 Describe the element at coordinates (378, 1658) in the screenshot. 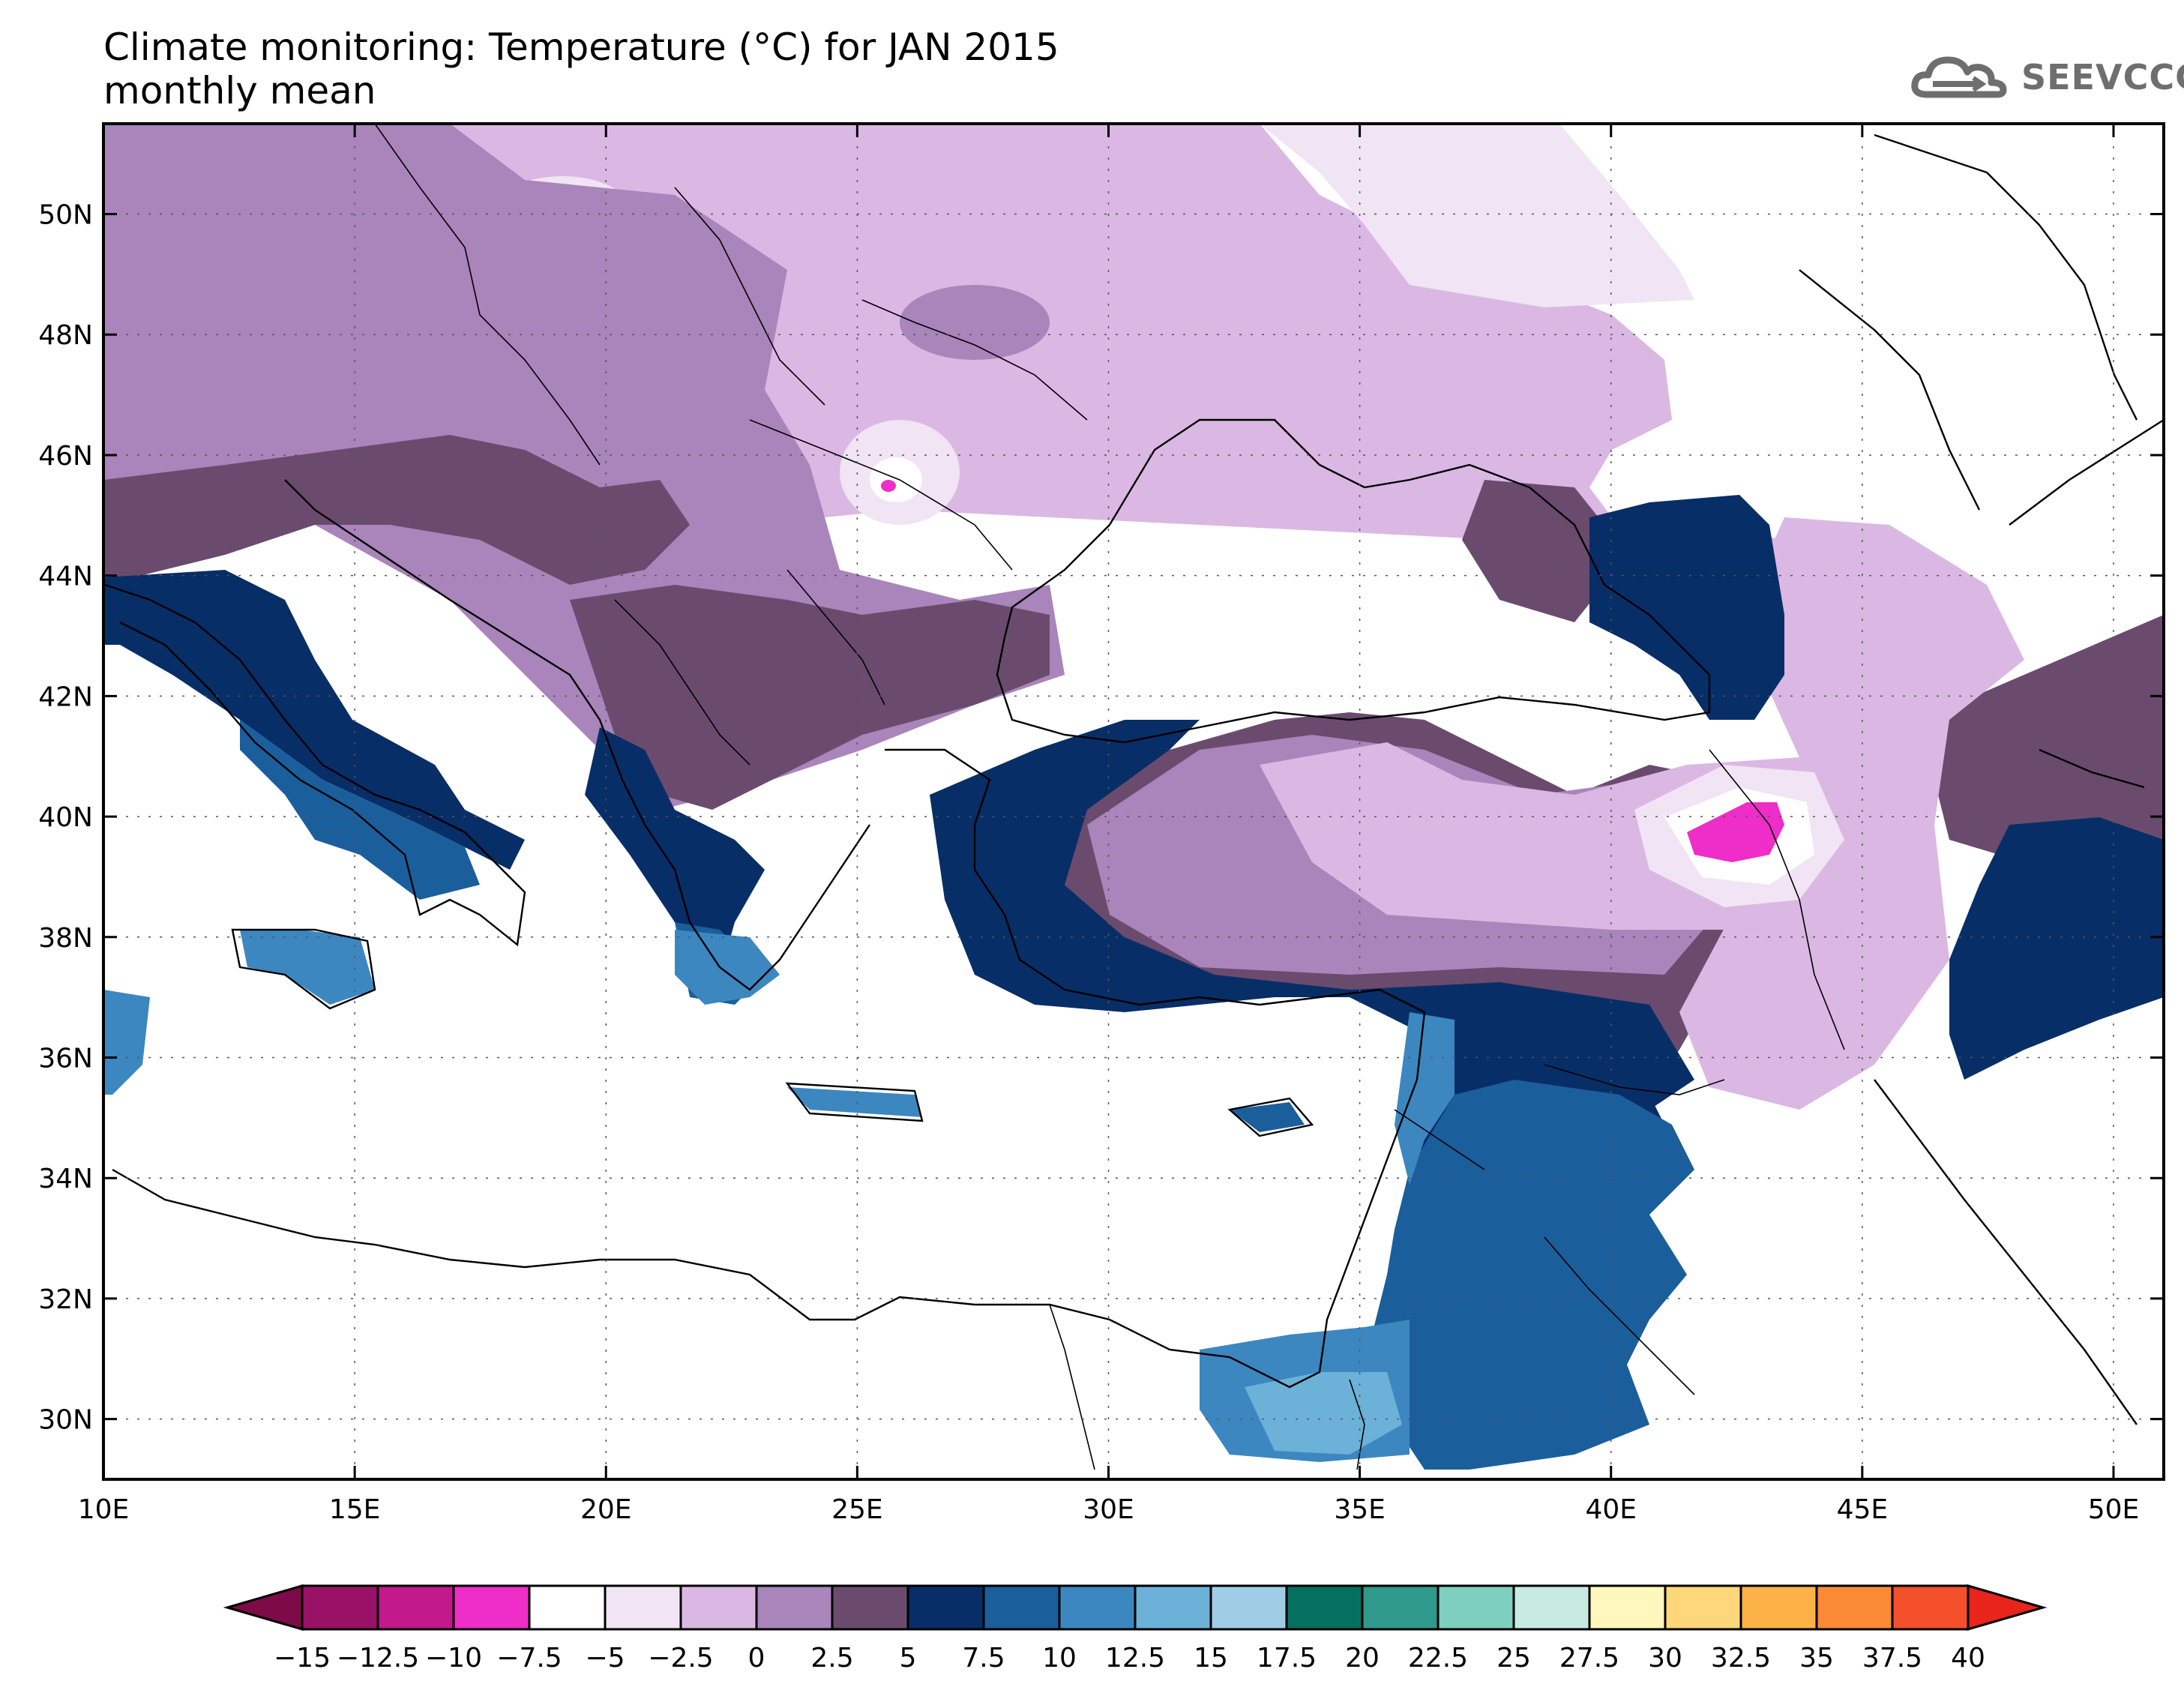

I see `colorbar-label: −12.5` at that location.